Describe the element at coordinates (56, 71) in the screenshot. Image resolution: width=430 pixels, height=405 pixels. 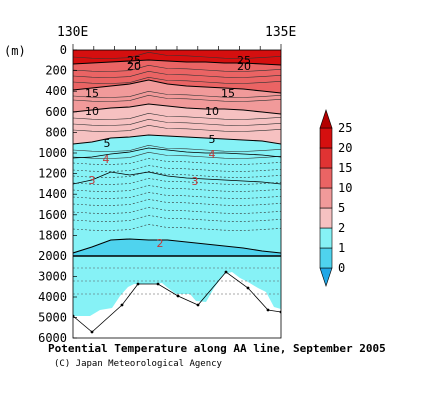
I see `y-tick-label: 200` at that location.